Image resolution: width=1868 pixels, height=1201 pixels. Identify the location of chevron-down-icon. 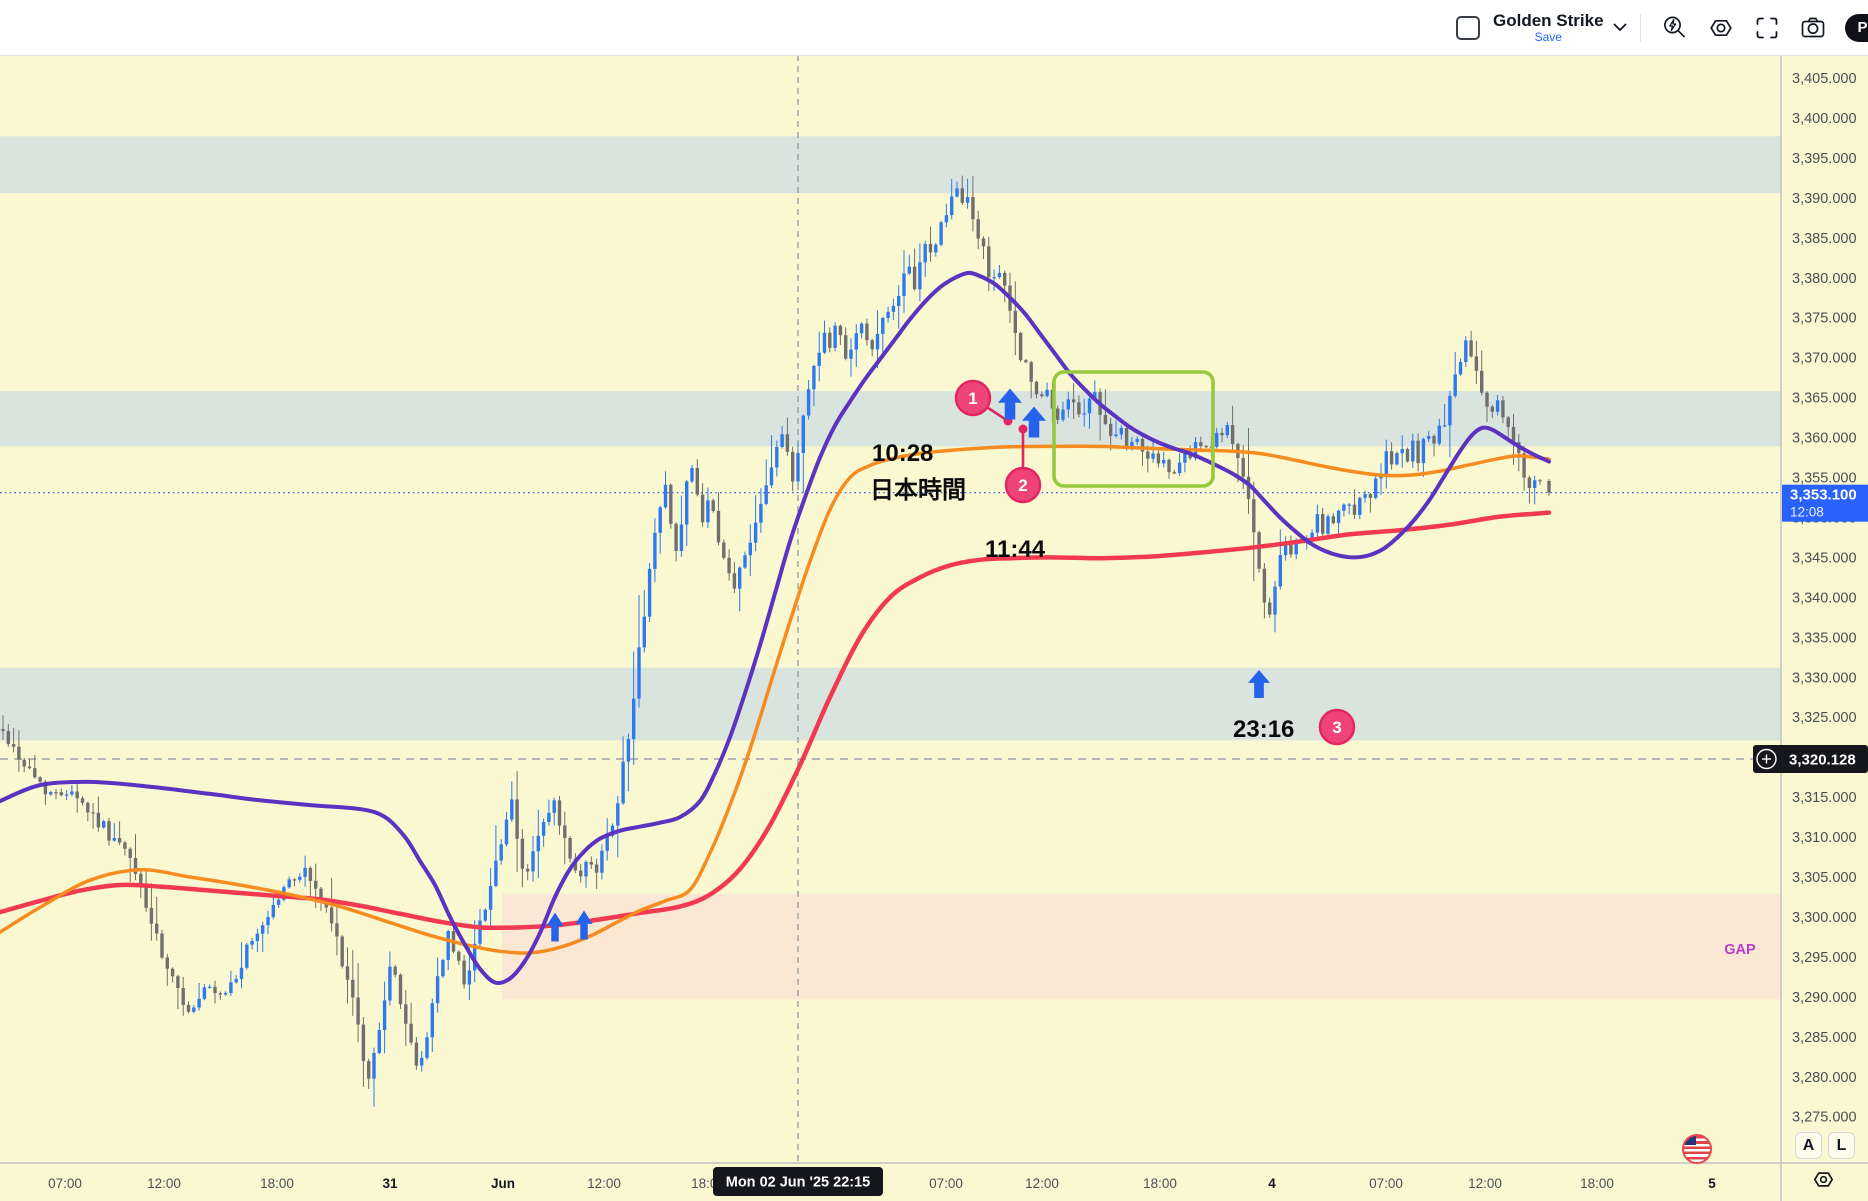
(1620, 27).